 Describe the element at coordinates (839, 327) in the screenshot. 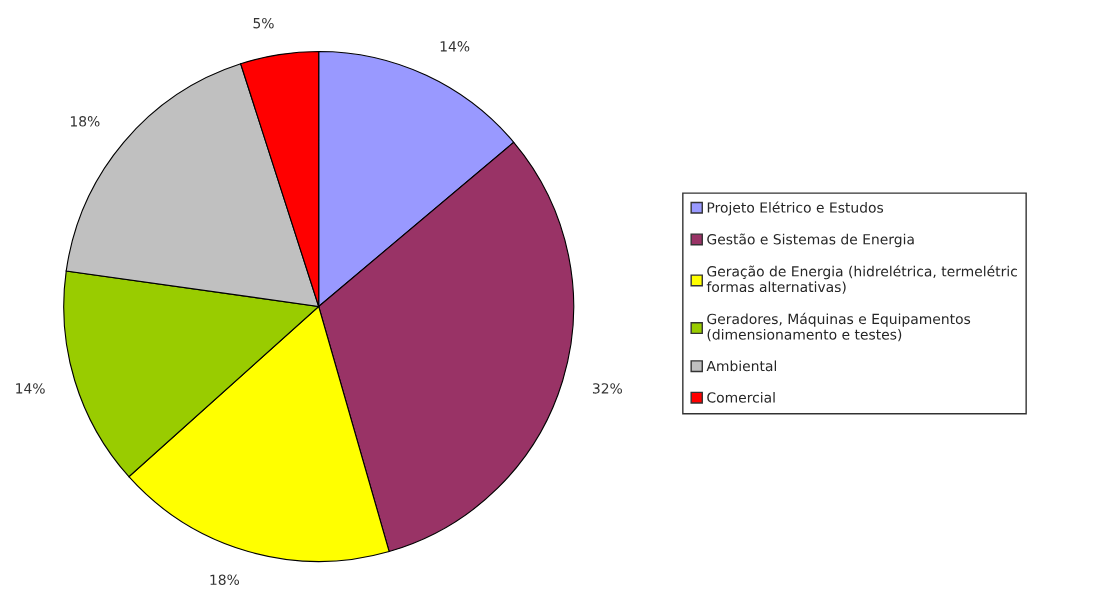

I see `legend-label: Geradores, Máquinas e Equipamentos (dimensionamento e testes)` at that location.